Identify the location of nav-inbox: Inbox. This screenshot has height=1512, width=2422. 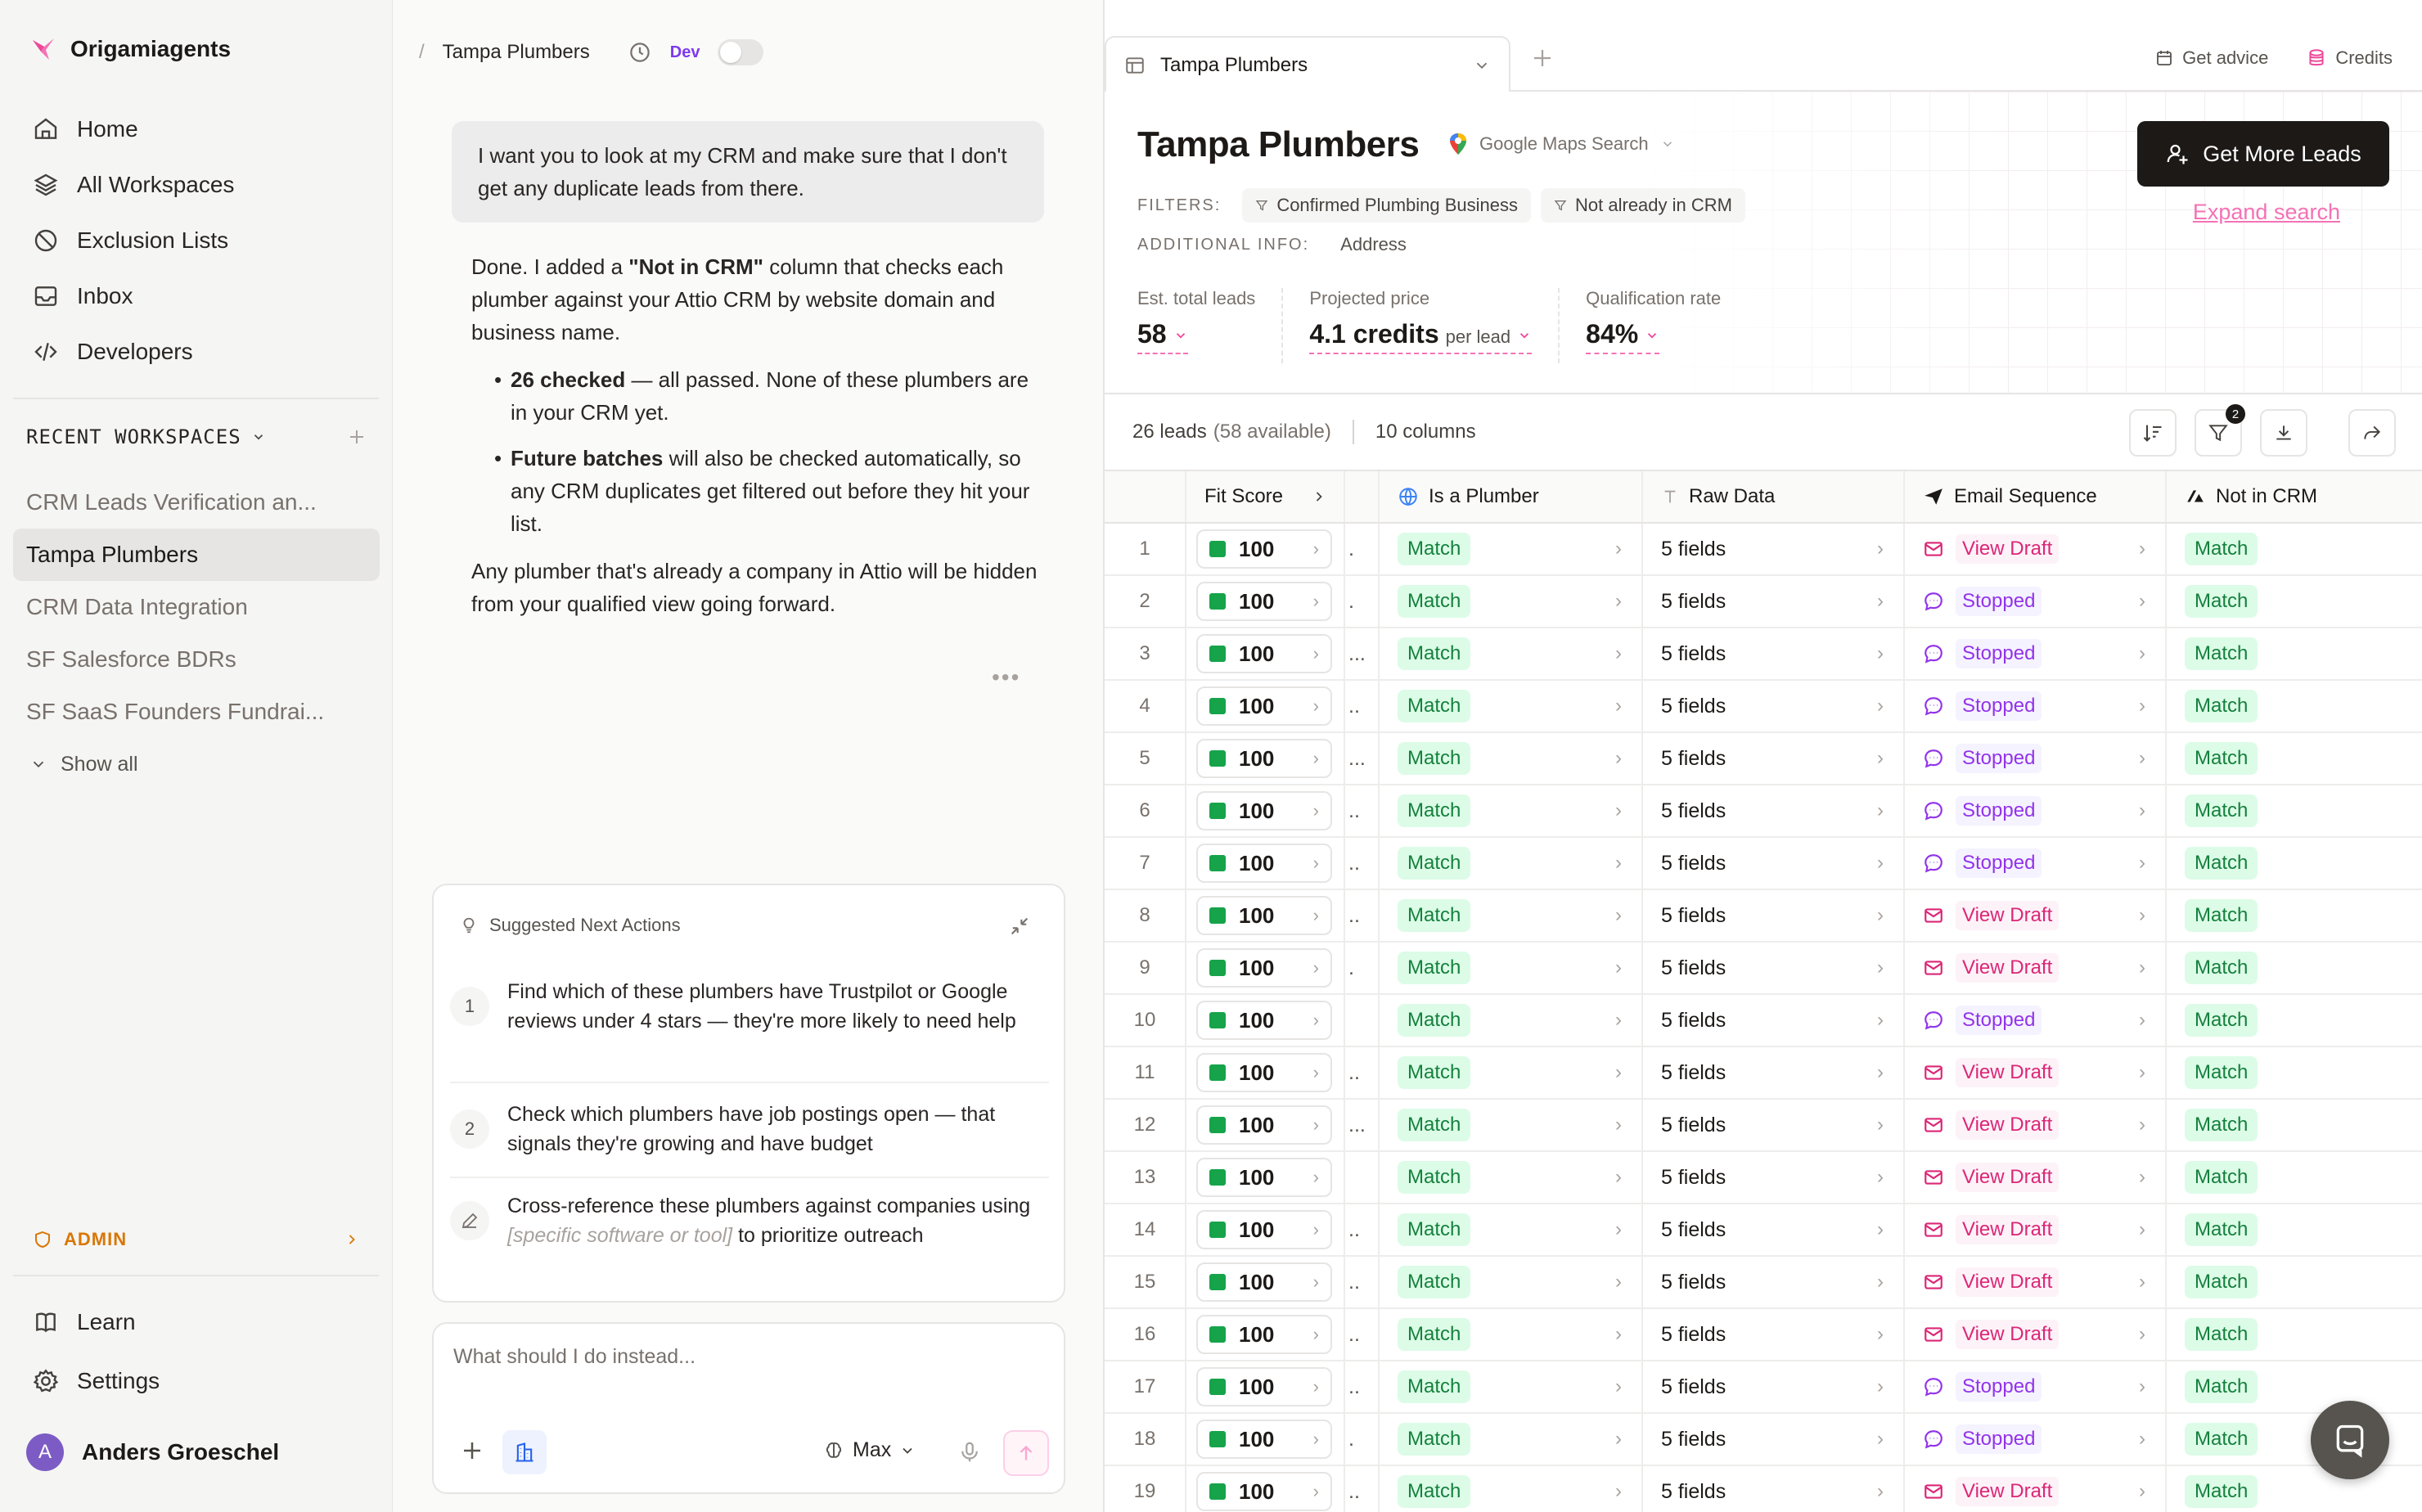
(196, 296).